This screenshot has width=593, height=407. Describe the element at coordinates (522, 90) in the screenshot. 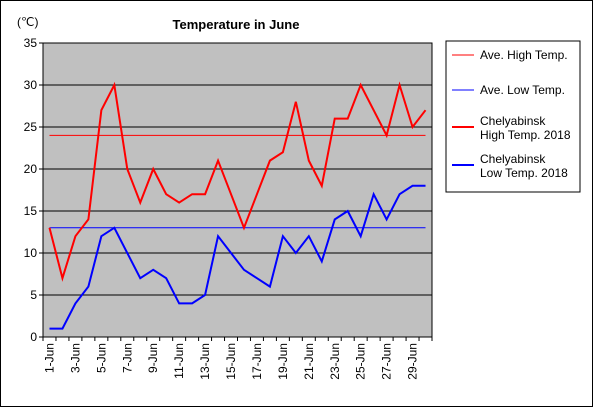

I see `legend-label-2: Ave. Low Temp.` at that location.